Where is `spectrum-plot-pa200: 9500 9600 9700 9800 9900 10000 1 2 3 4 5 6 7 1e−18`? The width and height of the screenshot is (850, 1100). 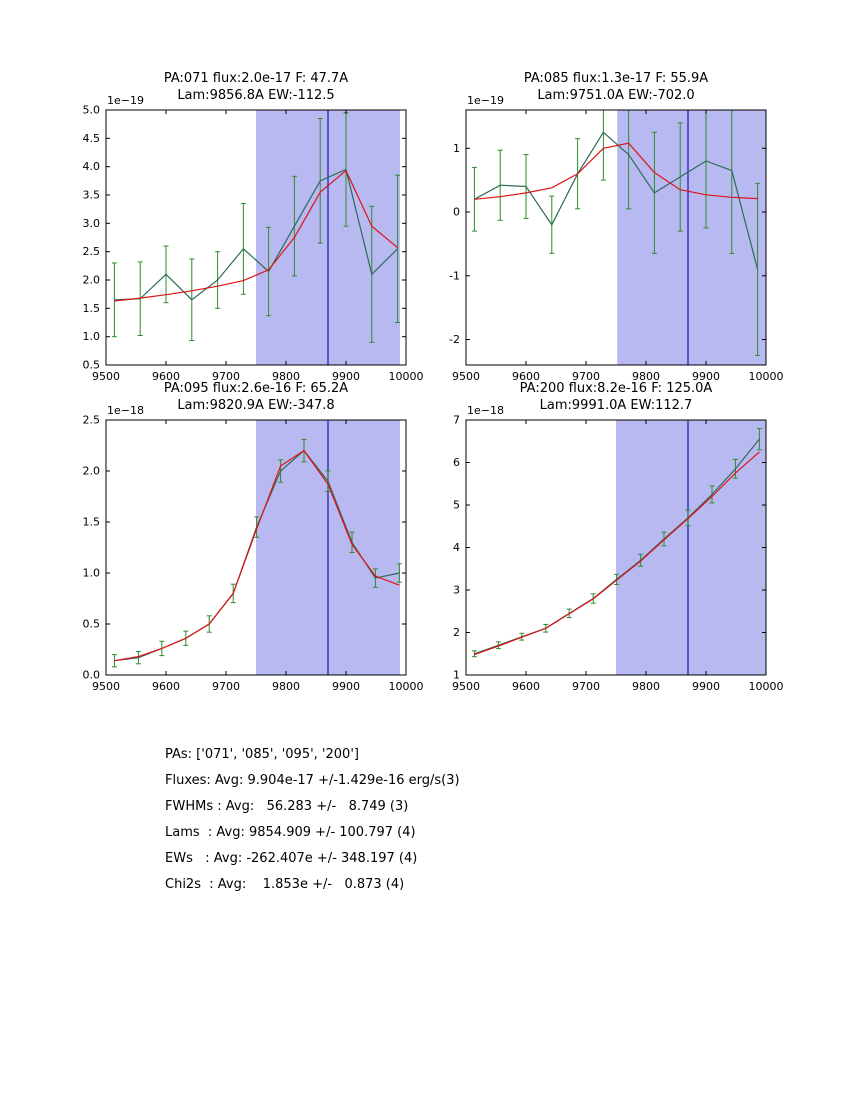 spectrum-plot-pa200: 9500 9600 9700 9800 9900 10000 1 2 3 4 5 6 7 1e−18 is located at coordinates (590, 543).